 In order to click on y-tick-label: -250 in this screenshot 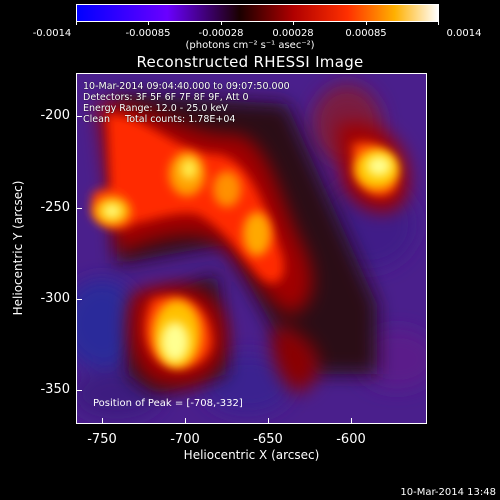, I will do `click(55, 207)`.